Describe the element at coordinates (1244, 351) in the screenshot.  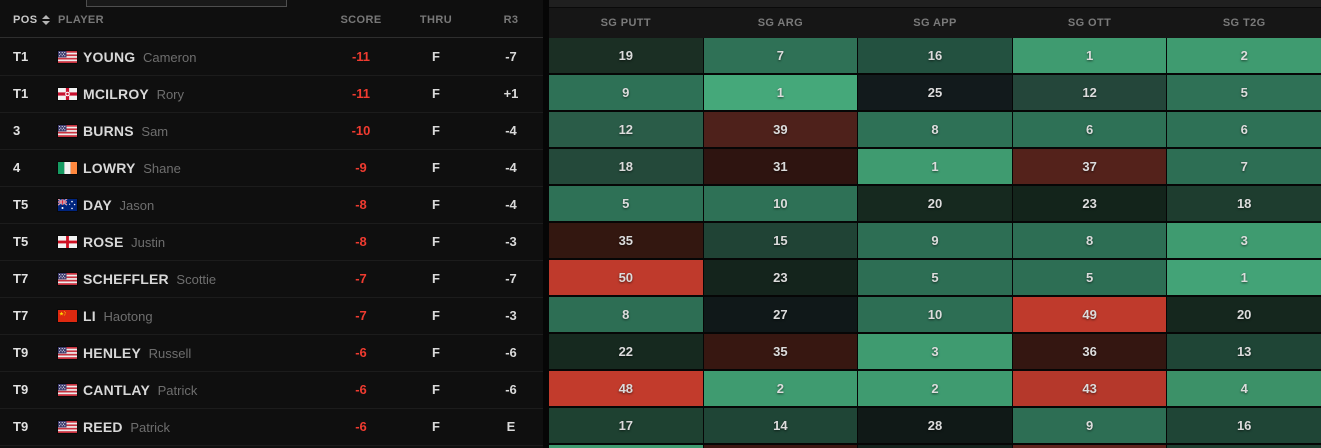
I see `sg-cell: 13` at that location.